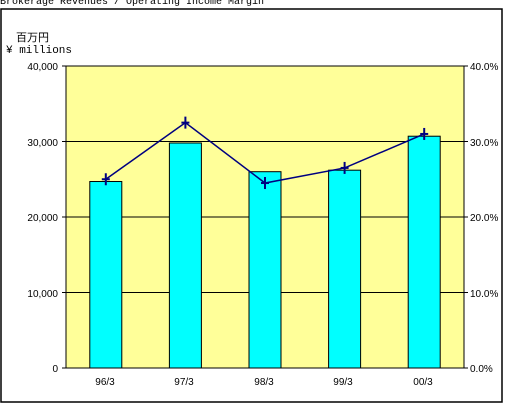 The image size is (505, 404). Describe the element at coordinates (42, 67) in the screenshot. I see `y-left-tick-4: 40,000` at that location.